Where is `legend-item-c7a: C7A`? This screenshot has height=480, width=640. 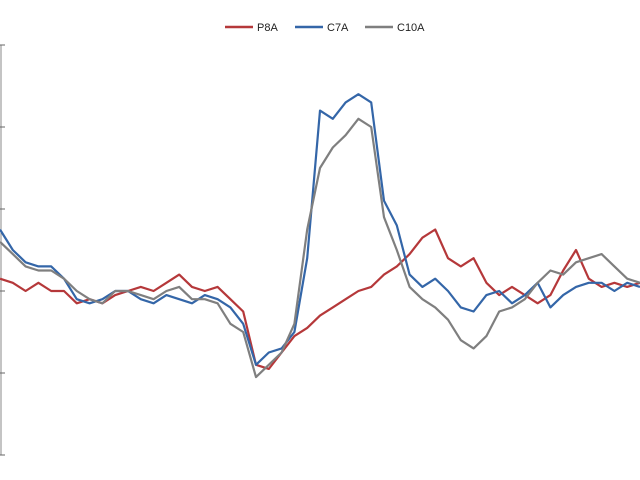 legend-item-c7a: C7A is located at coordinates (322, 28).